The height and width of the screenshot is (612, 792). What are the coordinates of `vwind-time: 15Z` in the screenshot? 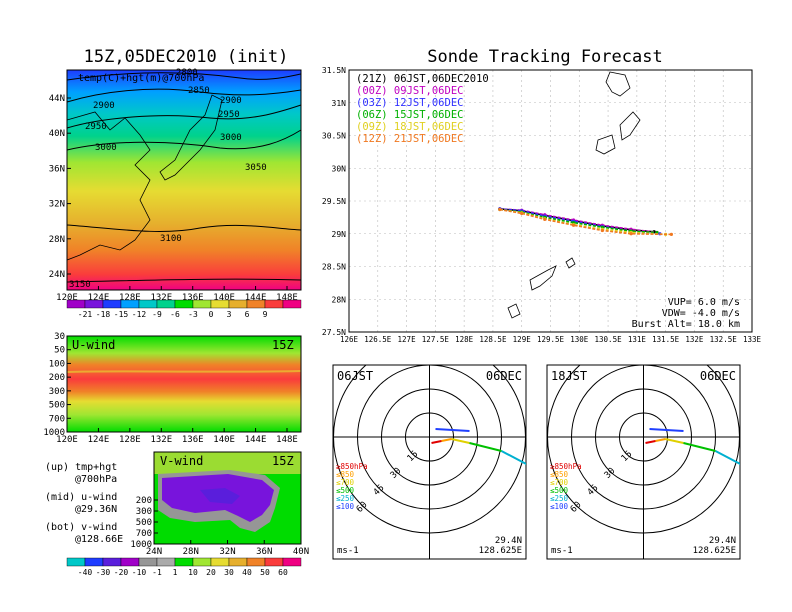 It's located at (283, 461).